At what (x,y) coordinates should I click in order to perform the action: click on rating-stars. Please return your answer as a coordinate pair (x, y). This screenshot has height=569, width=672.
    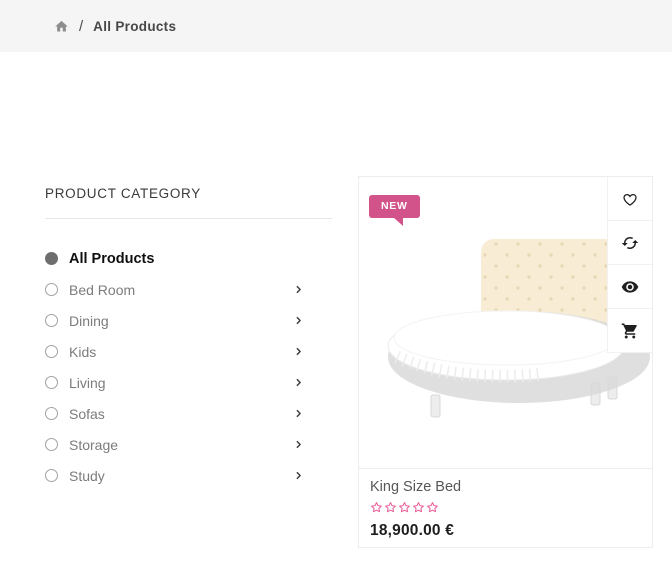
    Looking at the image, I should click on (505, 507).